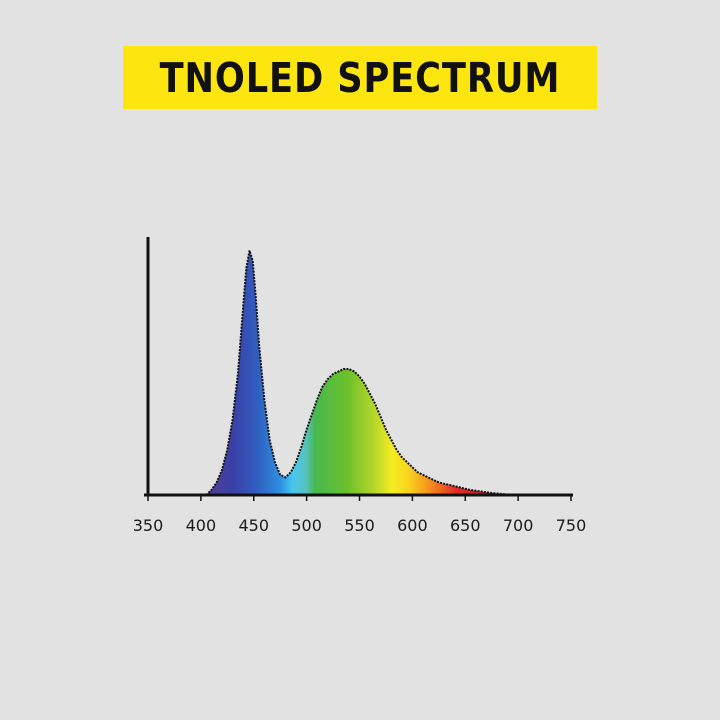  Describe the element at coordinates (571, 525) in the screenshot. I see `x-tick-label: 750` at that location.